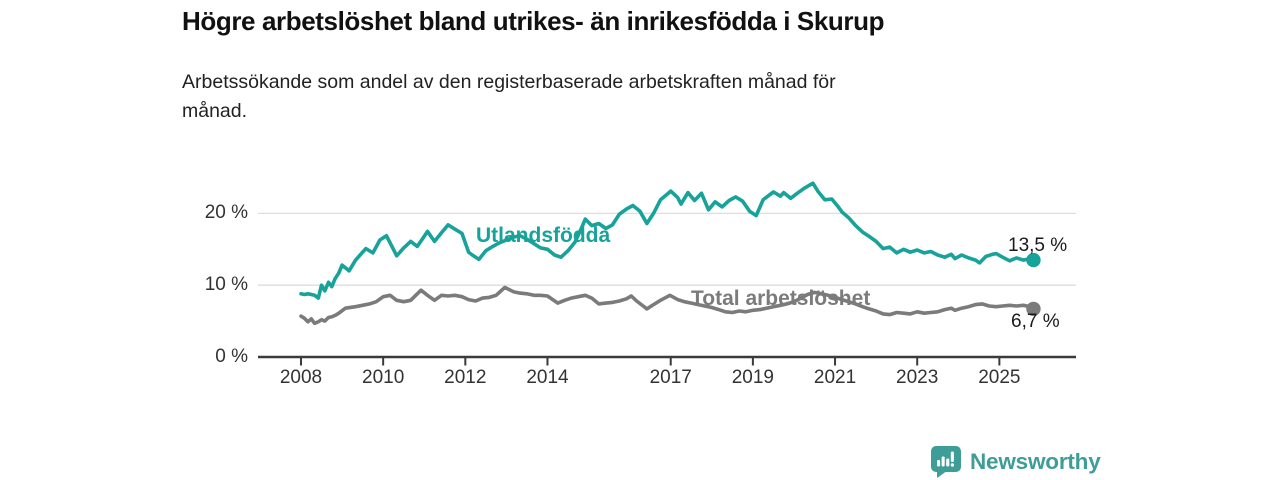 This screenshot has height=480, width=1280. Describe the element at coordinates (946, 462) in the screenshot. I see `newsworthy-logo-icon` at that location.